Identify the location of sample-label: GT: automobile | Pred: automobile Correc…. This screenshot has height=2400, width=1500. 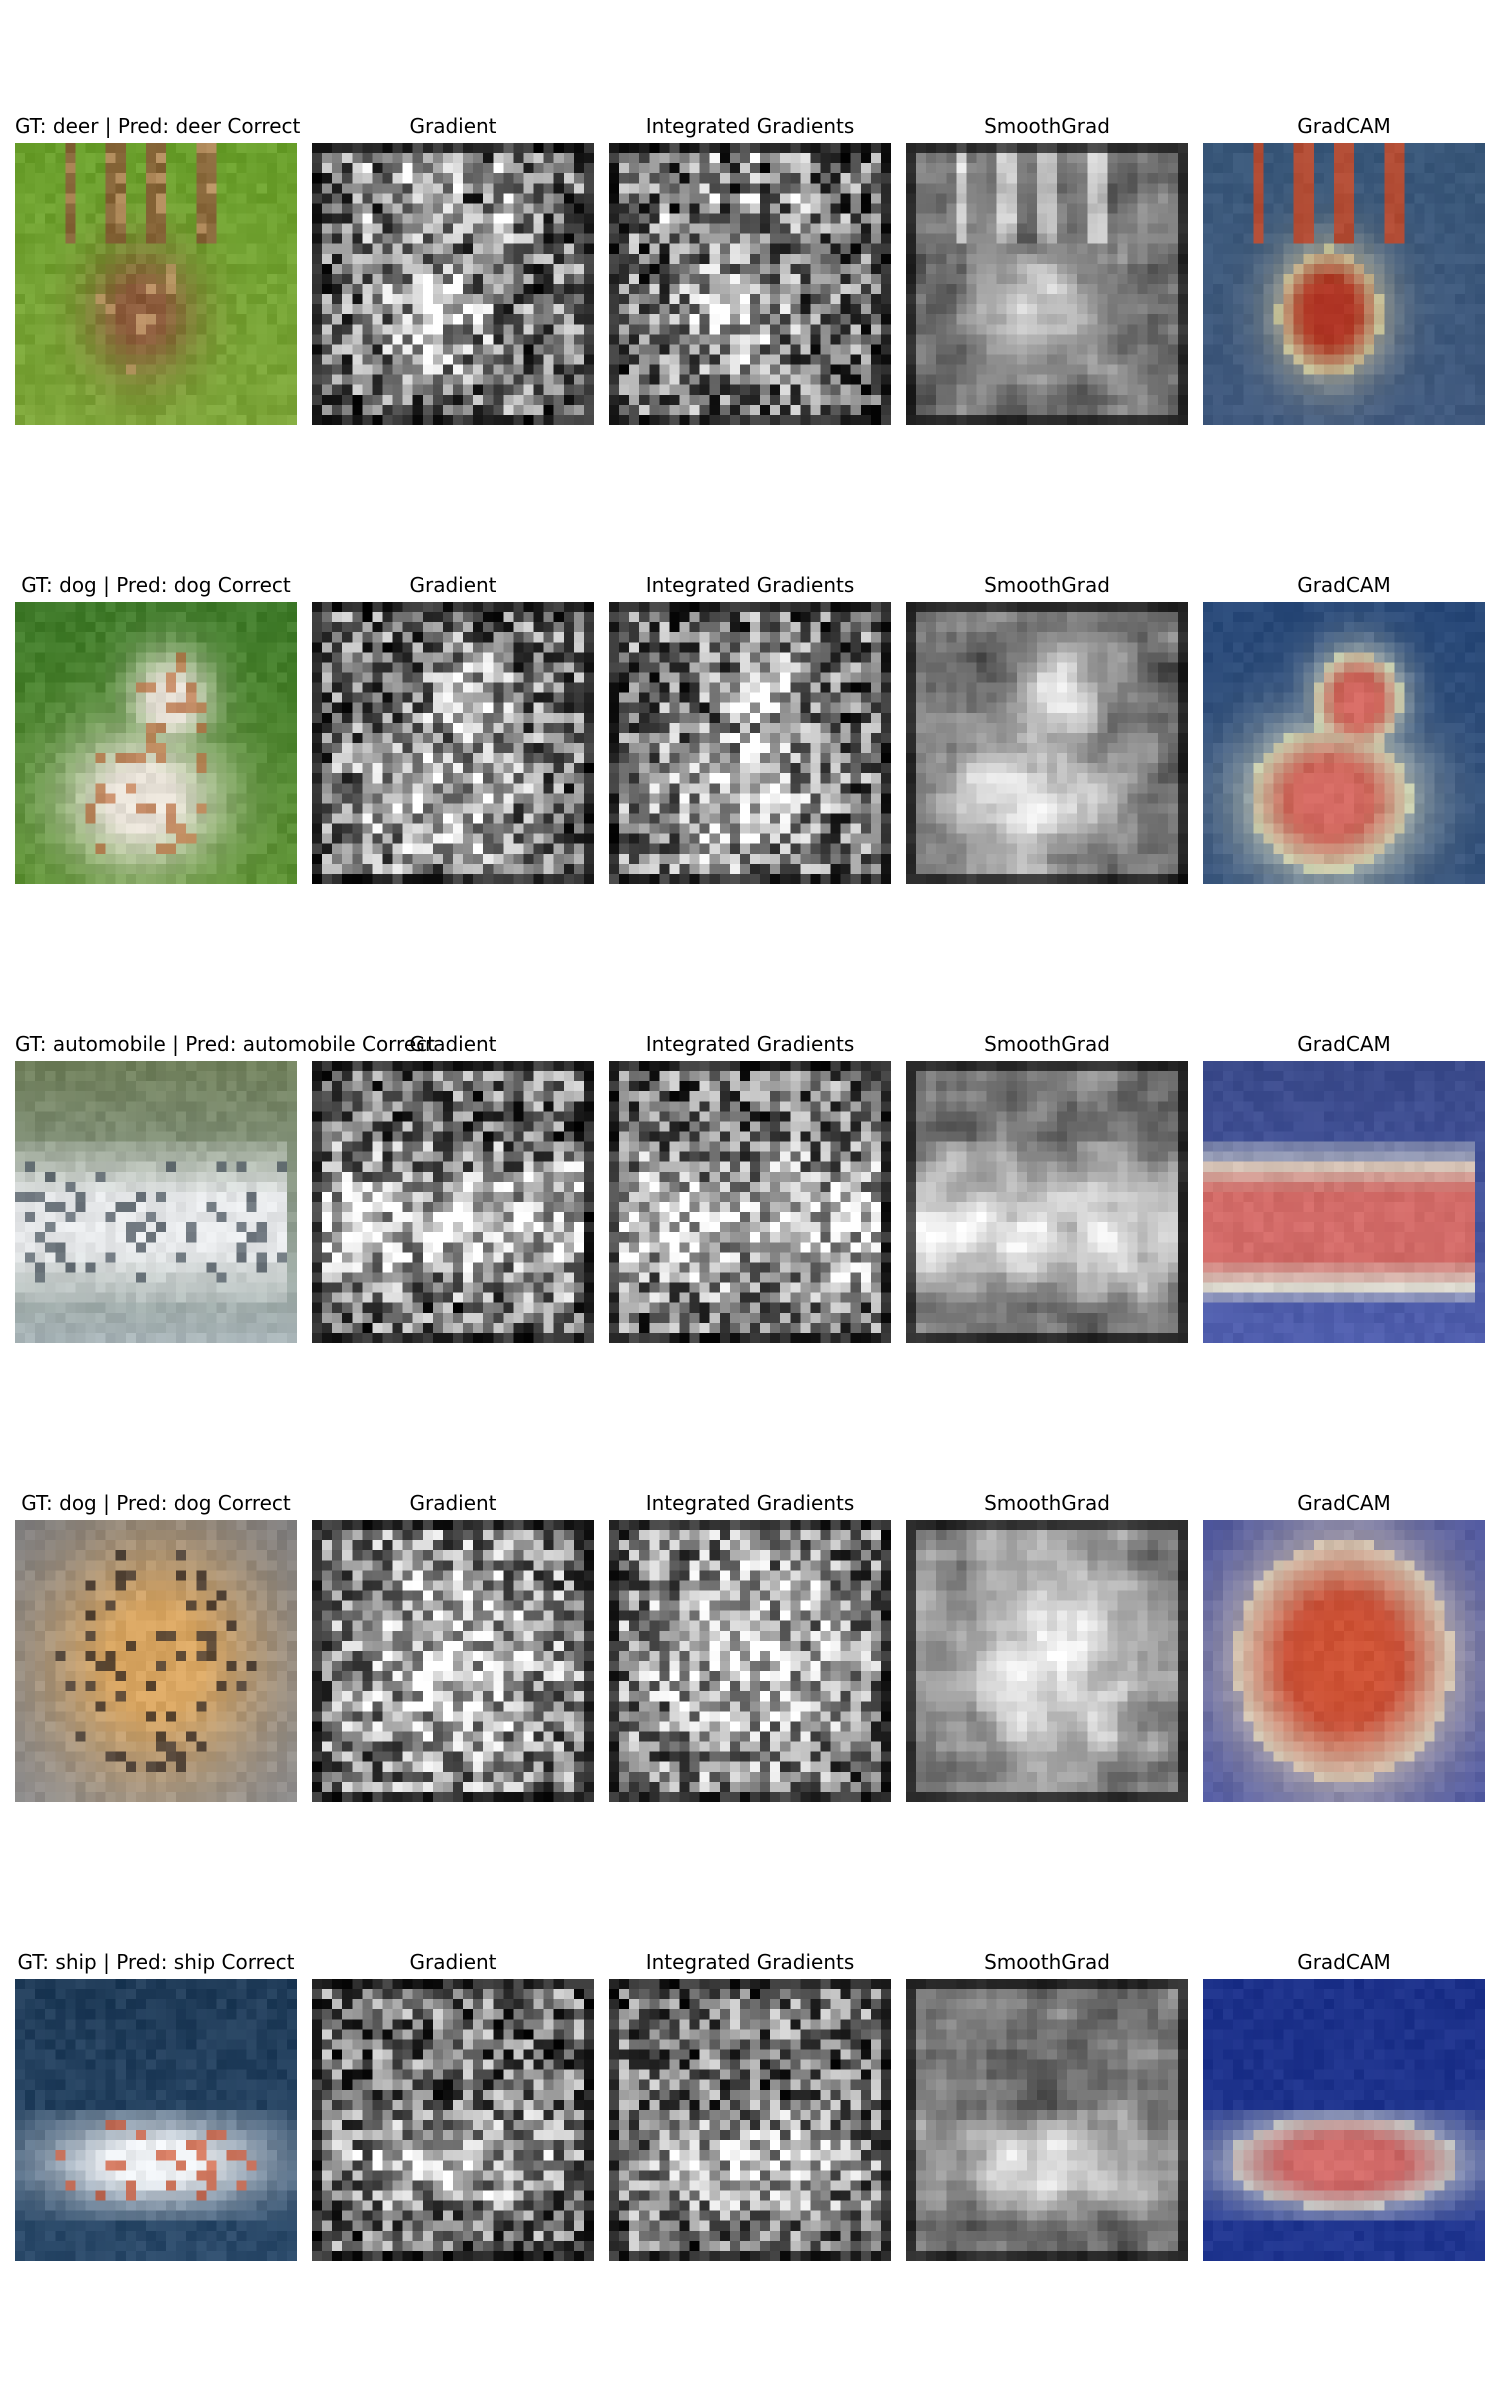
(225, 1044).